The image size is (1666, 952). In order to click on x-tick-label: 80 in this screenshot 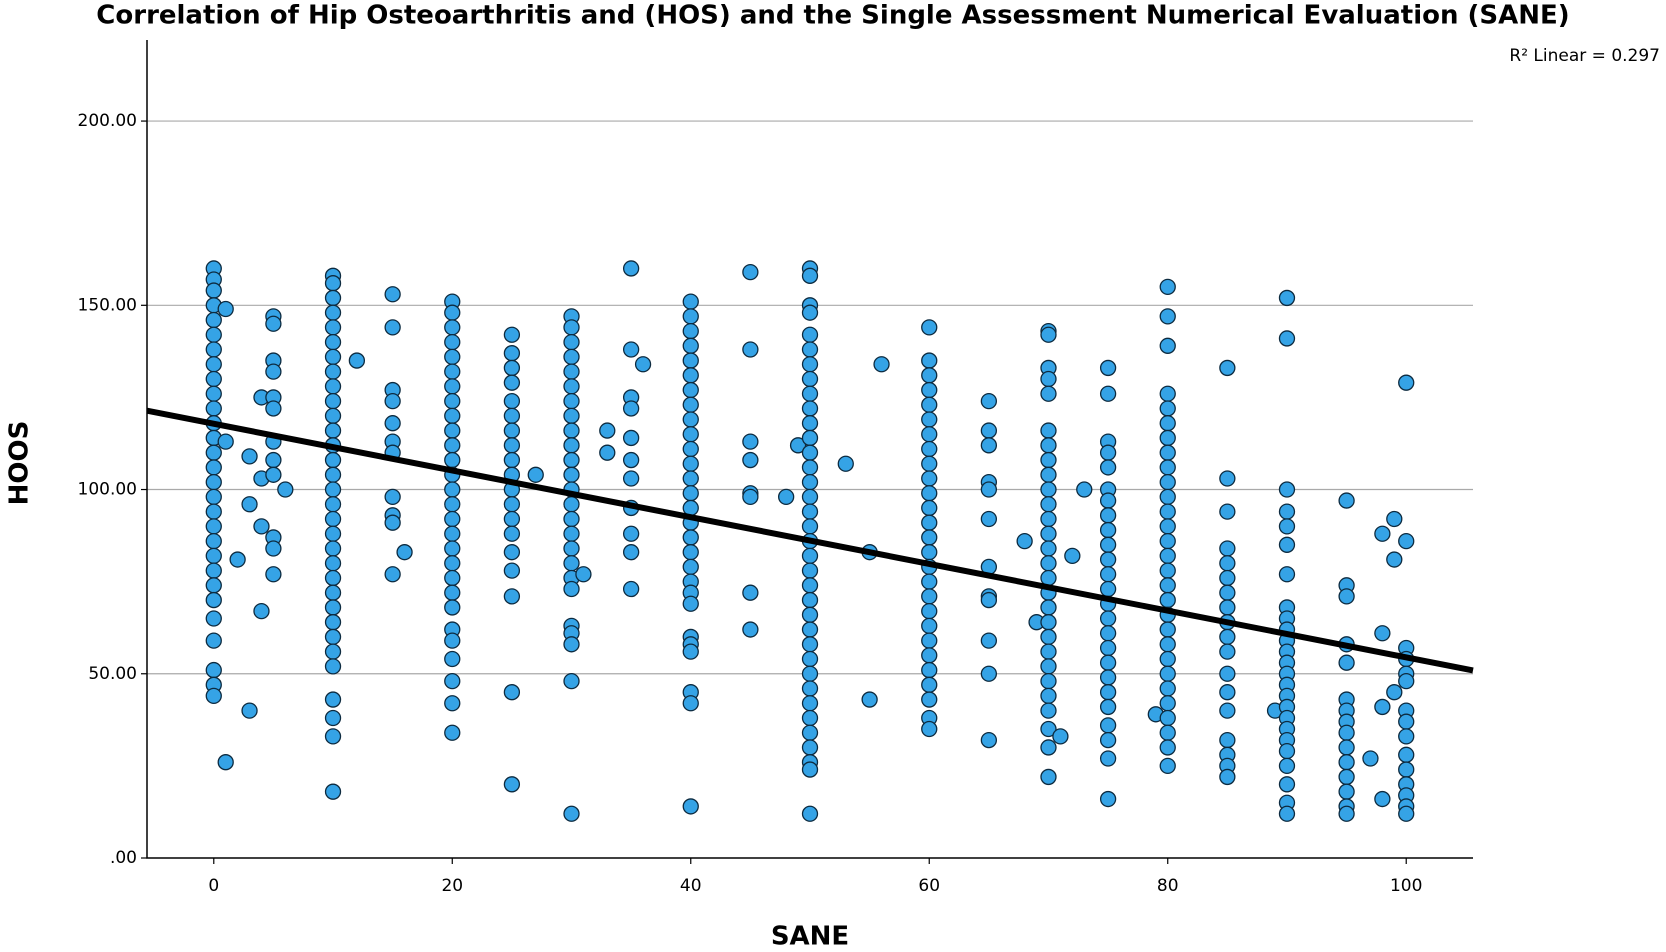, I will do `click(1168, 886)`.